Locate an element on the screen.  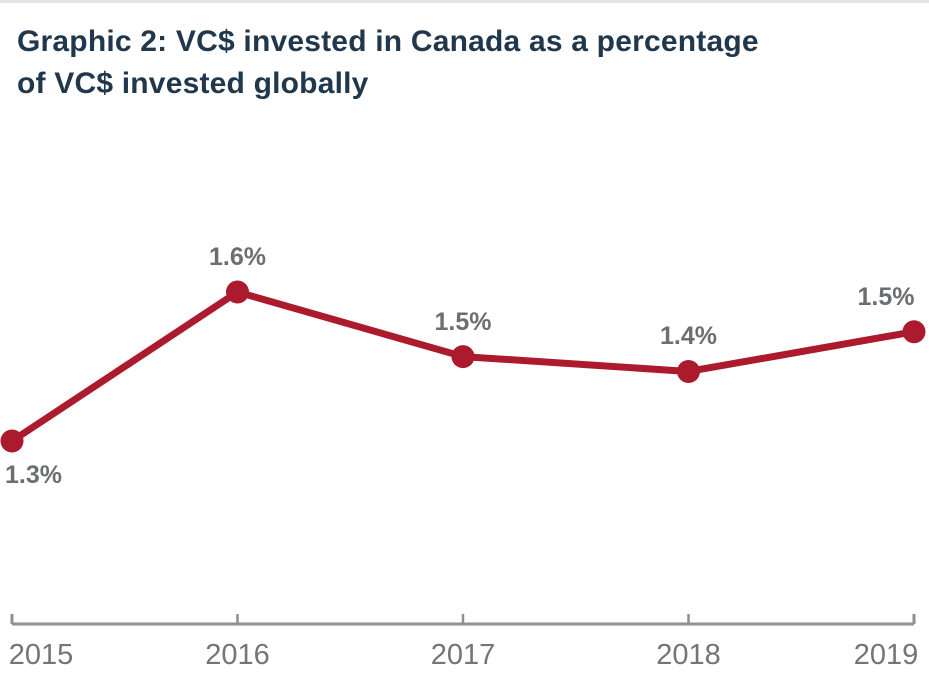
data-point-2018 is located at coordinates (688, 371).